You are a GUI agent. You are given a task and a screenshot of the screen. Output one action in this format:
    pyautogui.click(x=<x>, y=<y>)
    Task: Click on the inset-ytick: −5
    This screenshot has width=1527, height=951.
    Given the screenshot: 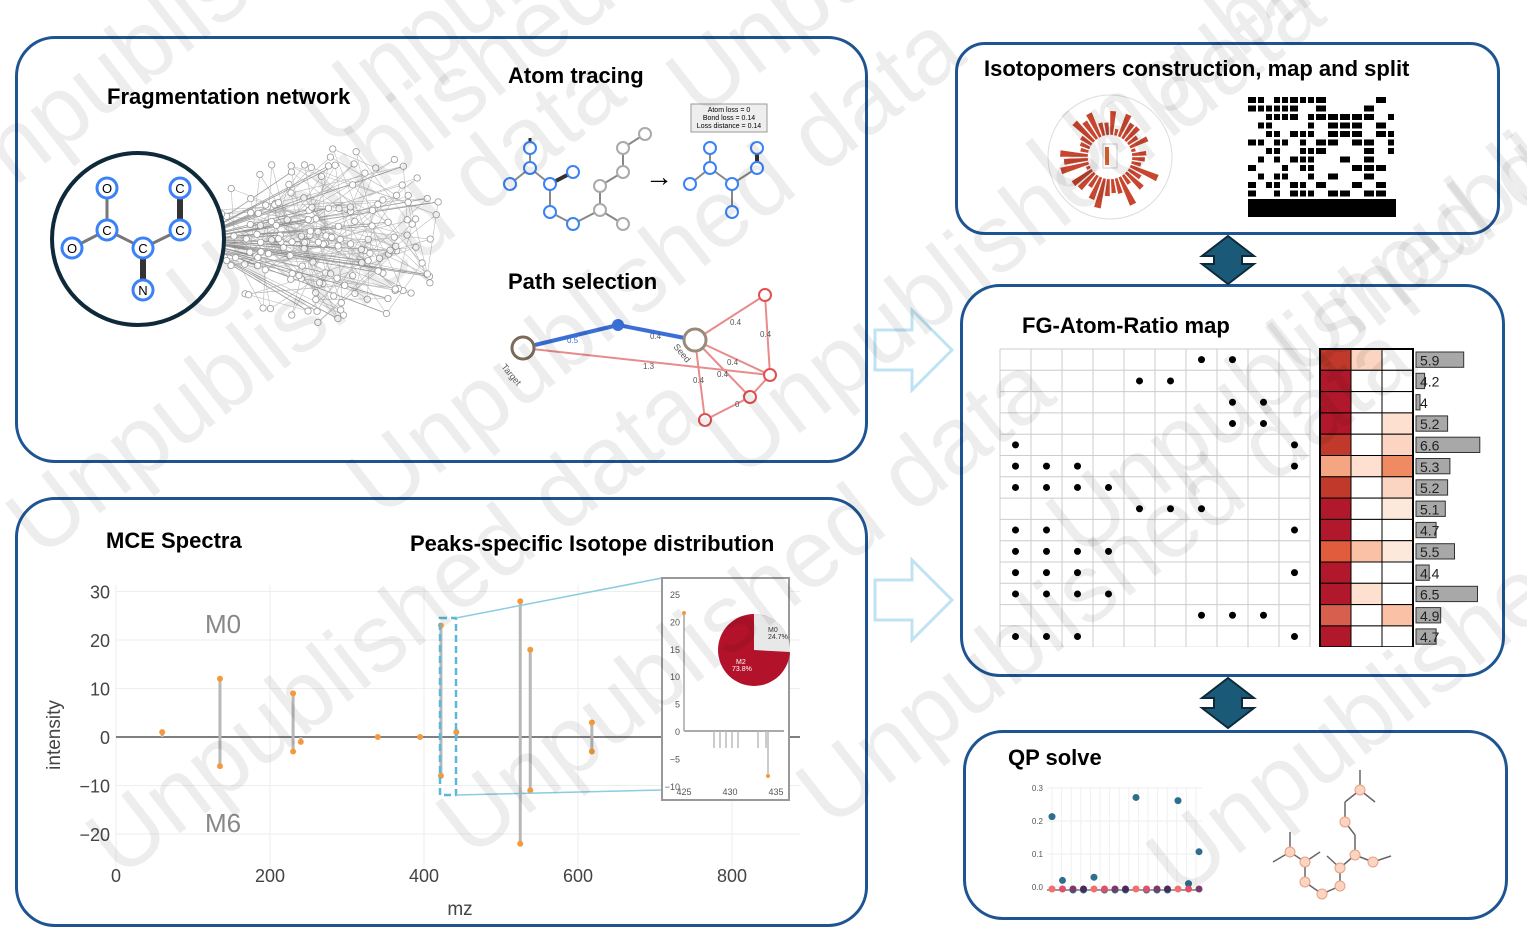 What is the action you would take?
    pyautogui.click(x=675, y=759)
    